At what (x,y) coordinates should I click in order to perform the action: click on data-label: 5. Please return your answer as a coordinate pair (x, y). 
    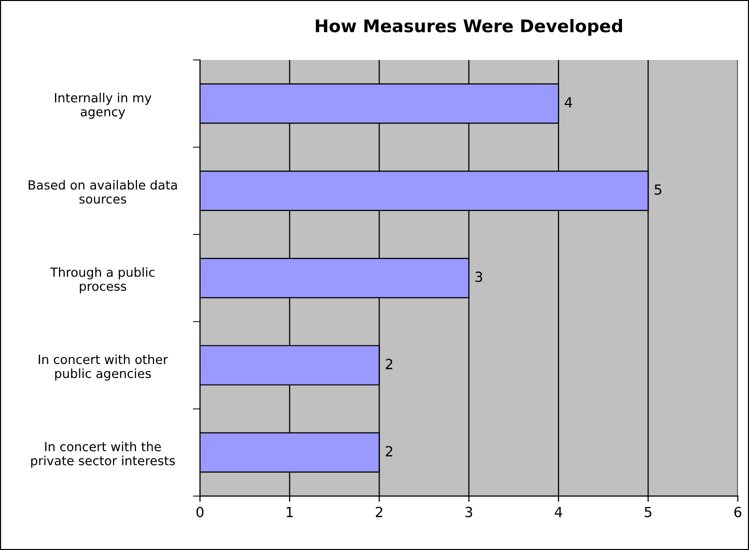
    Looking at the image, I should click on (658, 189).